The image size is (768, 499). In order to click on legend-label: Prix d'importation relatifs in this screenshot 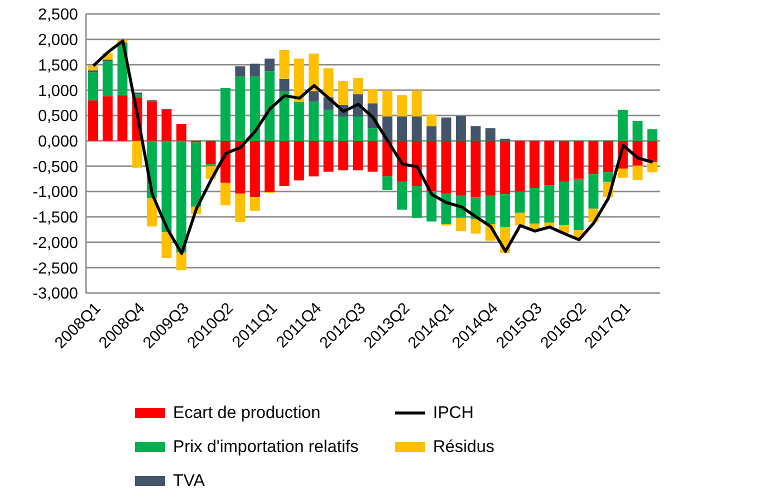, I will do `click(266, 447)`.